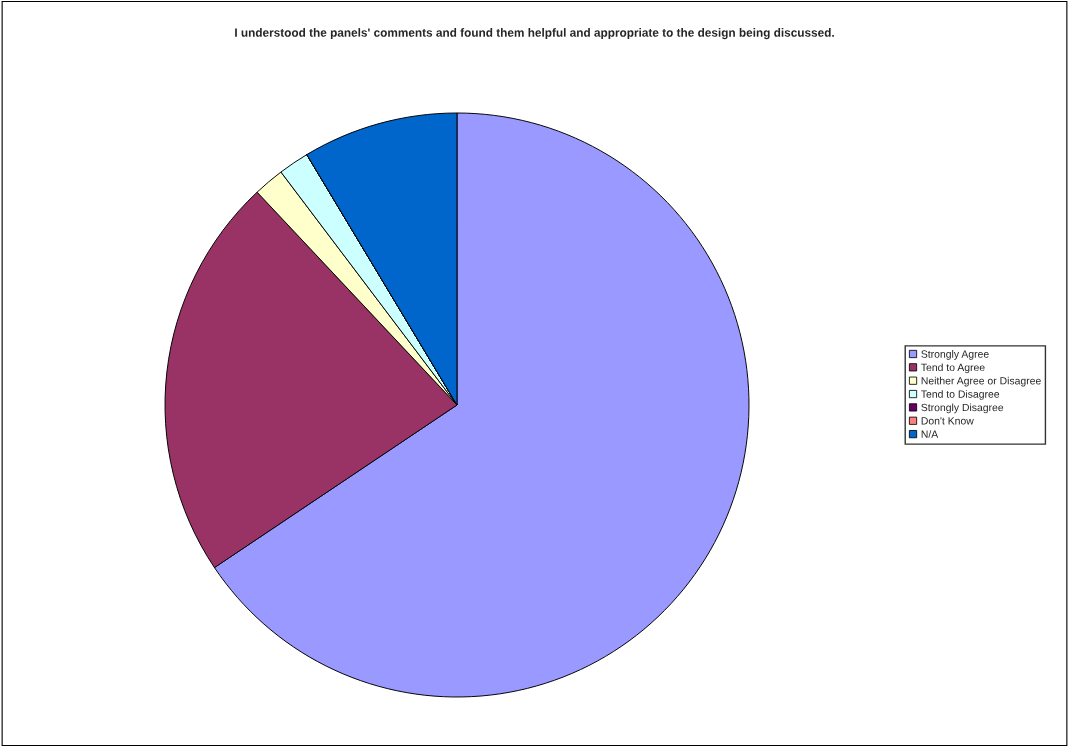 The width and height of the screenshot is (1069, 747). What do you see at coordinates (981, 381) in the screenshot?
I see `legend-label: Neither Agree or Disagree` at bounding box center [981, 381].